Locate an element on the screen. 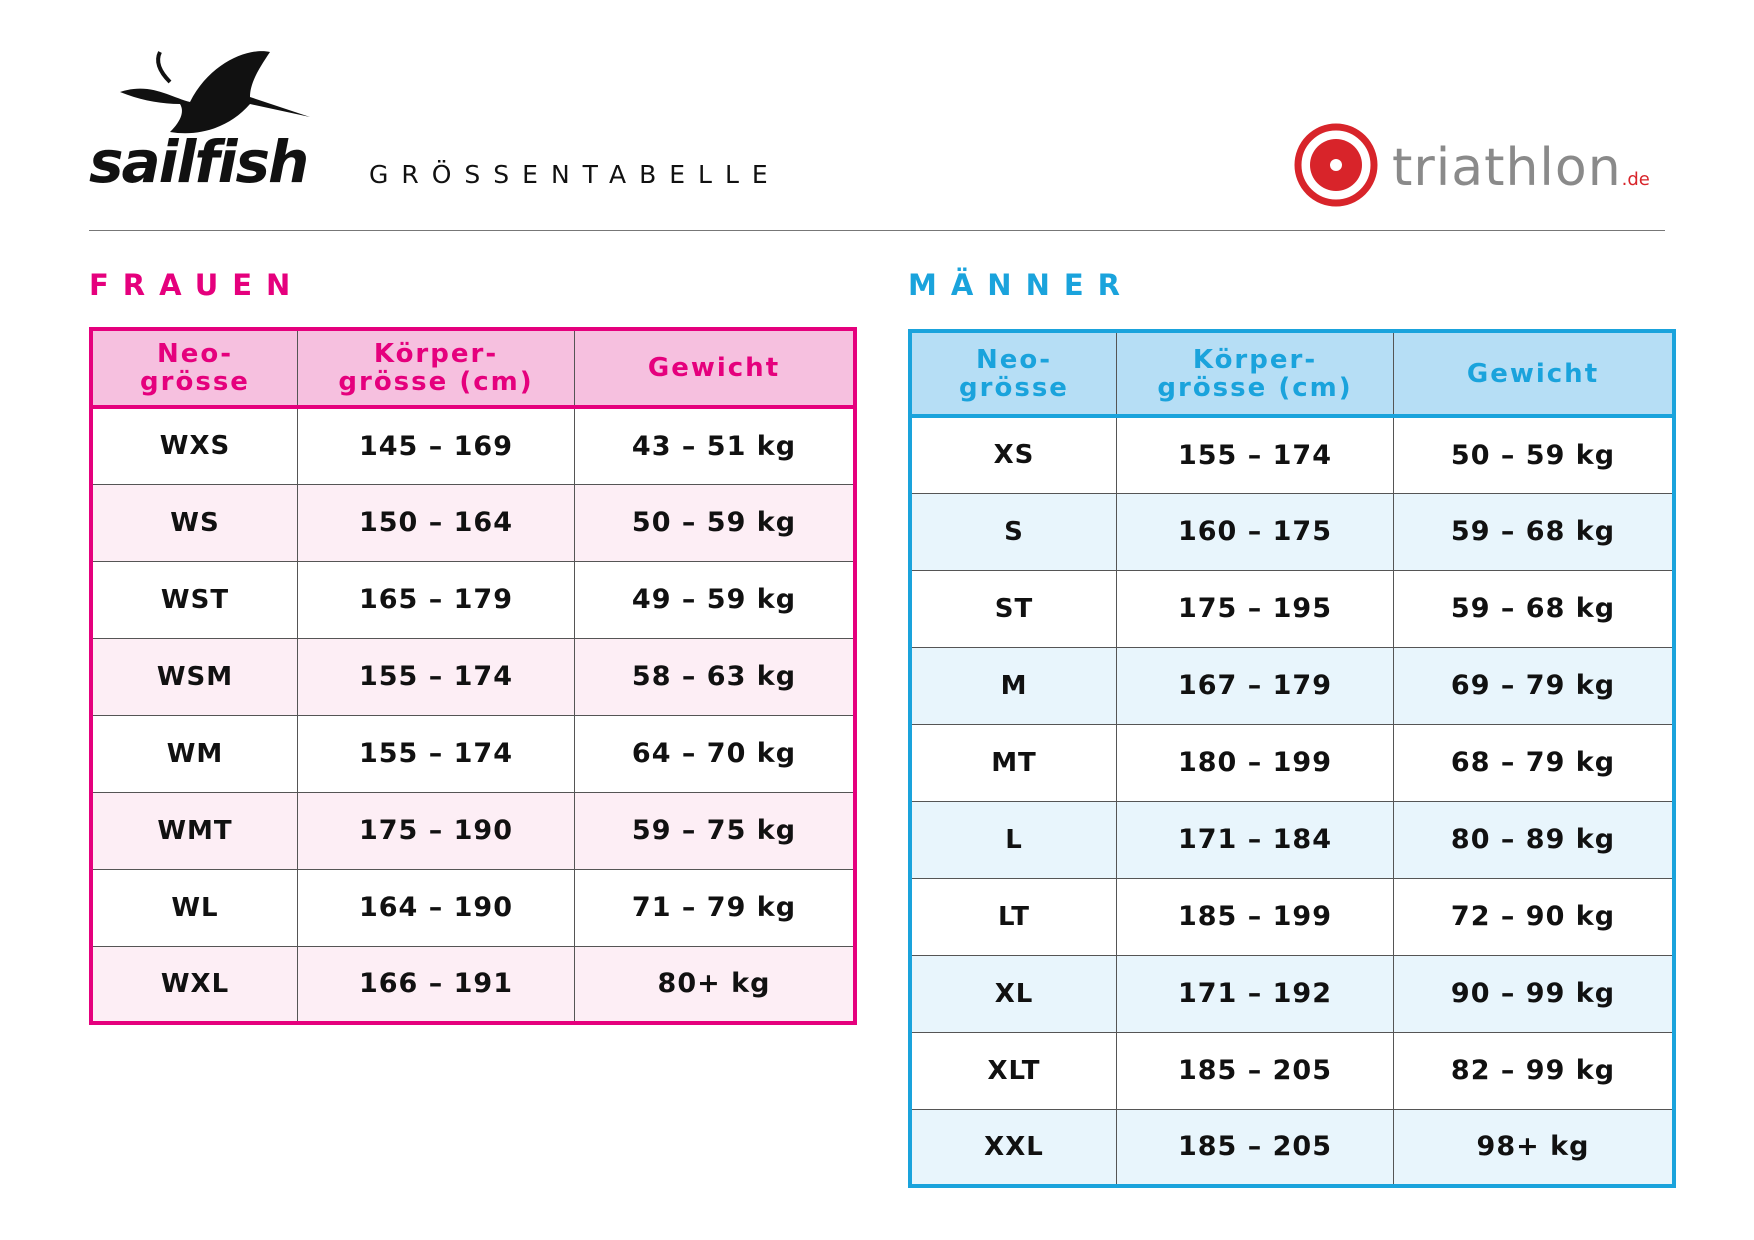 This screenshot has width=1754, height=1240. value-cell: 180 – 199 is located at coordinates (1255, 762).